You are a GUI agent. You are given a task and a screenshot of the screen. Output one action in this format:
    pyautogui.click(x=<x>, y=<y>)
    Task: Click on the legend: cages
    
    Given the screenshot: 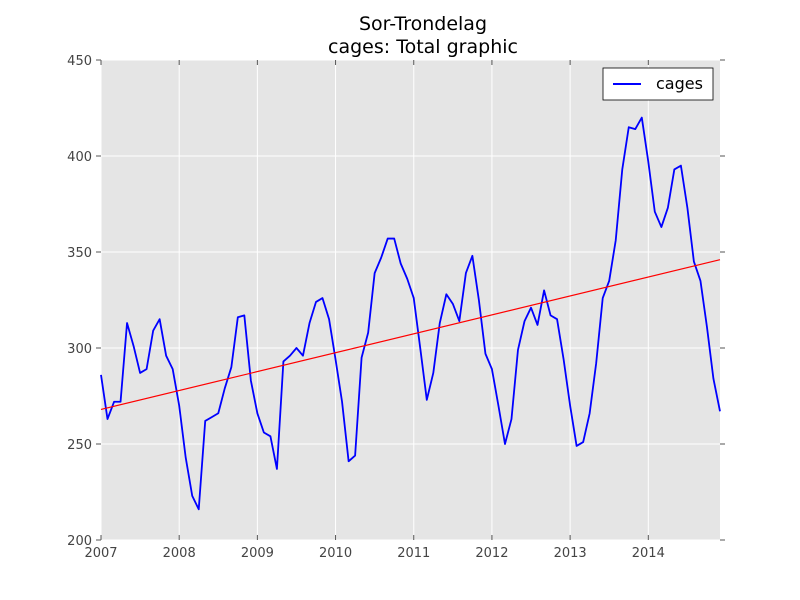 What is the action you would take?
    pyautogui.click(x=658, y=84)
    